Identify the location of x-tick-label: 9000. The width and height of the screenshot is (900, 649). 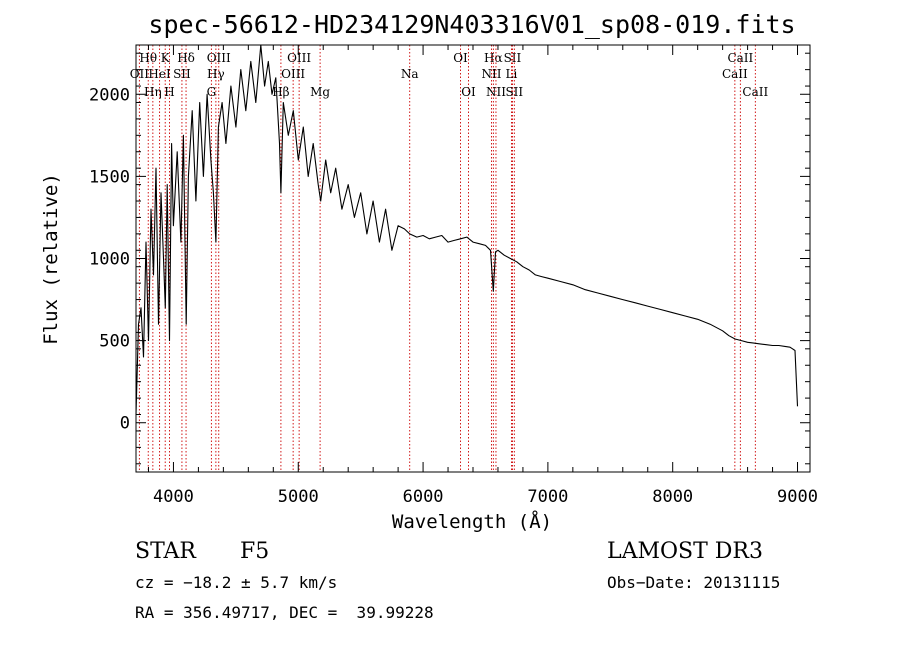
(797, 497).